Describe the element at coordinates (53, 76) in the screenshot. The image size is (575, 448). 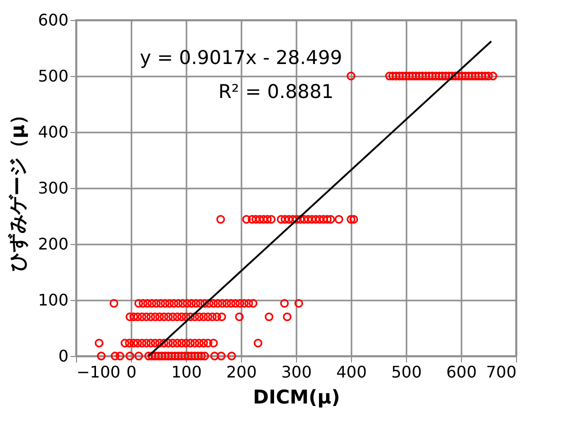
I see `y-tick-label: 500` at that location.